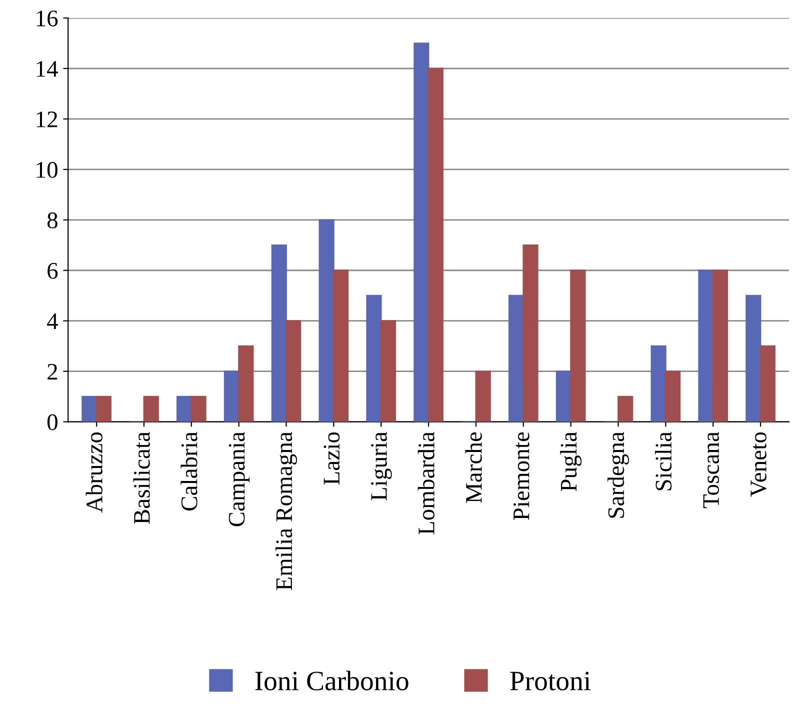  What do you see at coordinates (663, 461) in the screenshot?
I see `x-tick-label: Sicilia` at bounding box center [663, 461].